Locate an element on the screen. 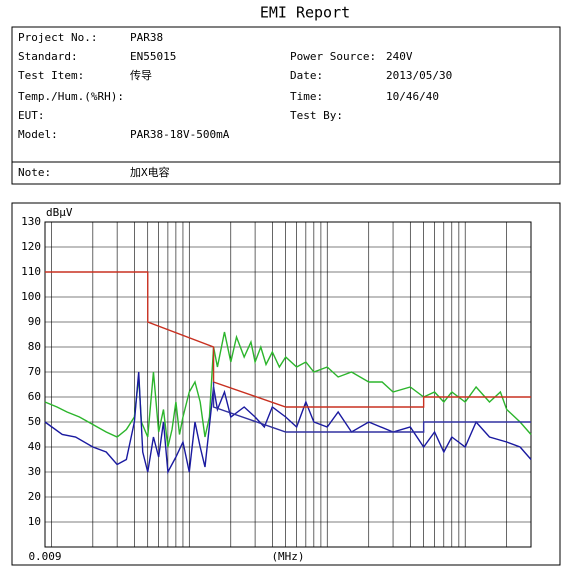 This screenshot has height=571, width=570. y-tick-label: 60 is located at coordinates (34, 396).